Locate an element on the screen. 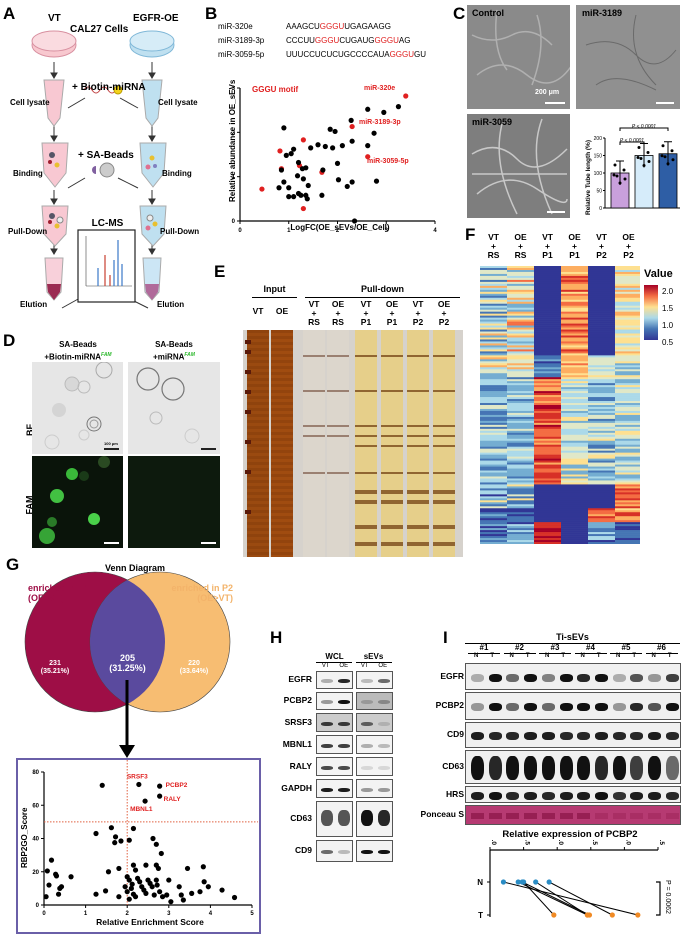 The image size is (685, 939). sequence: AAAGCUGGGUUGAGAAGG is located at coordinates (338, 26).